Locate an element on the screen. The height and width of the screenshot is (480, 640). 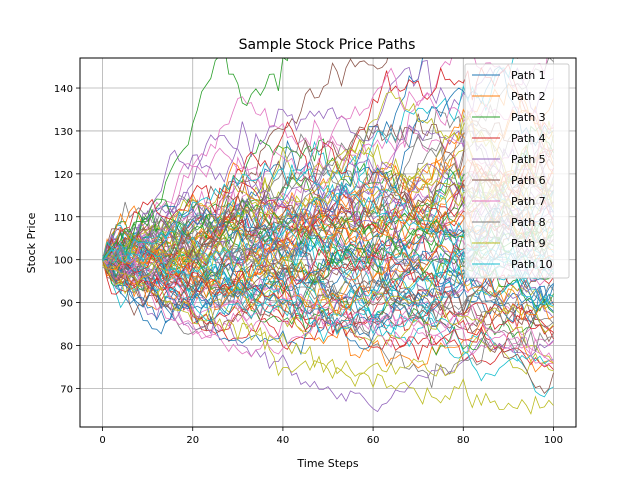
y-tick-label: 130 is located at coordinates (63, 132).